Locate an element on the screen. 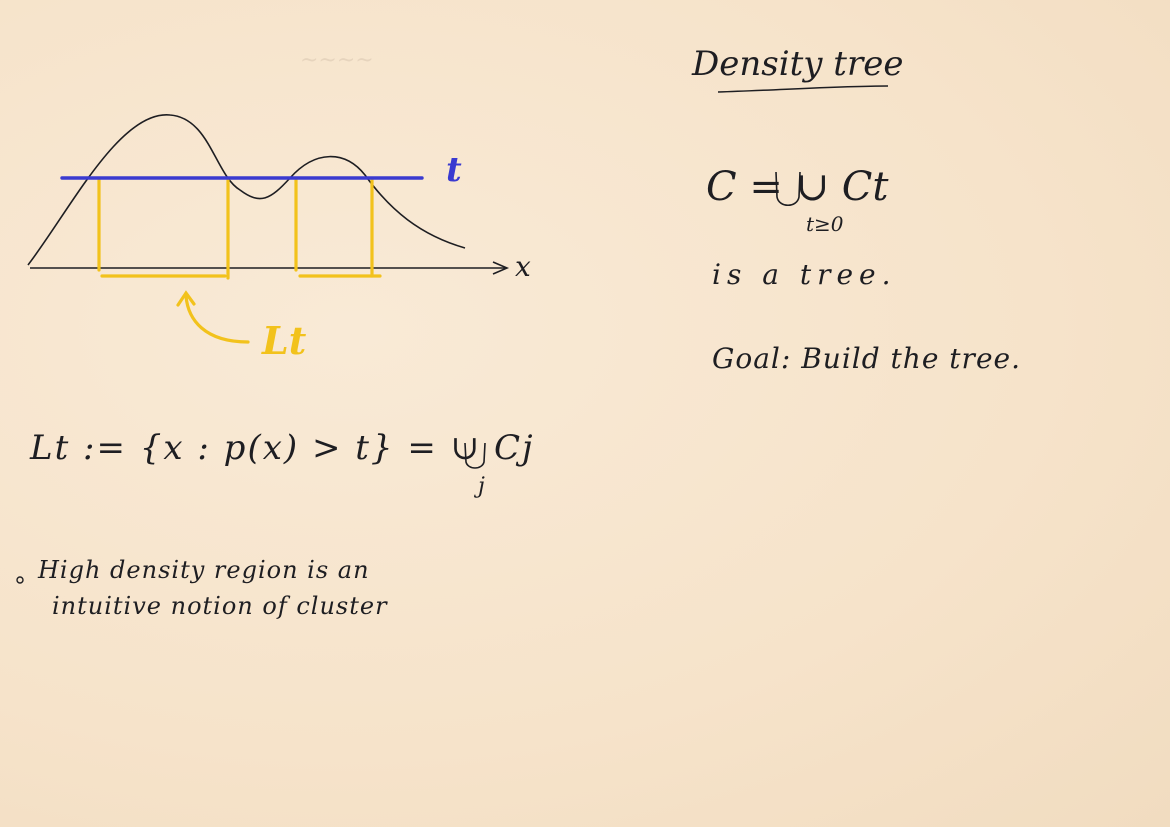 The height and width of the screenshot is (827, 1170). level-set-label: Lt is located at coordinates (284, 340).